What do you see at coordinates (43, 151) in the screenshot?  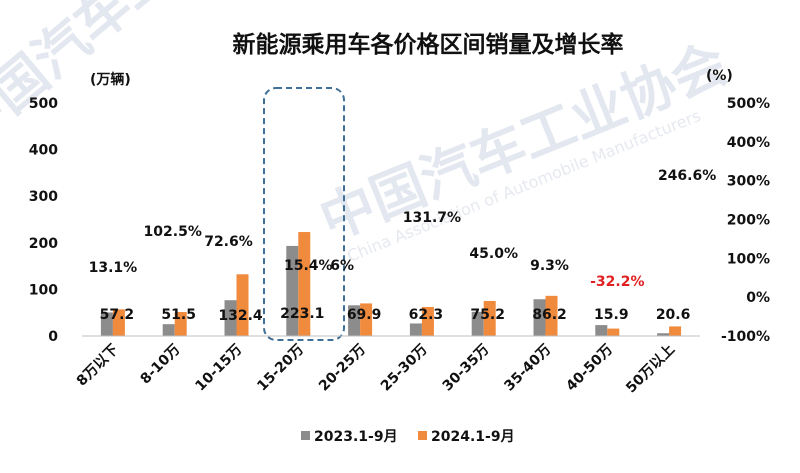 I see `left-tick-label: 400` at bounding box center [43, 151].